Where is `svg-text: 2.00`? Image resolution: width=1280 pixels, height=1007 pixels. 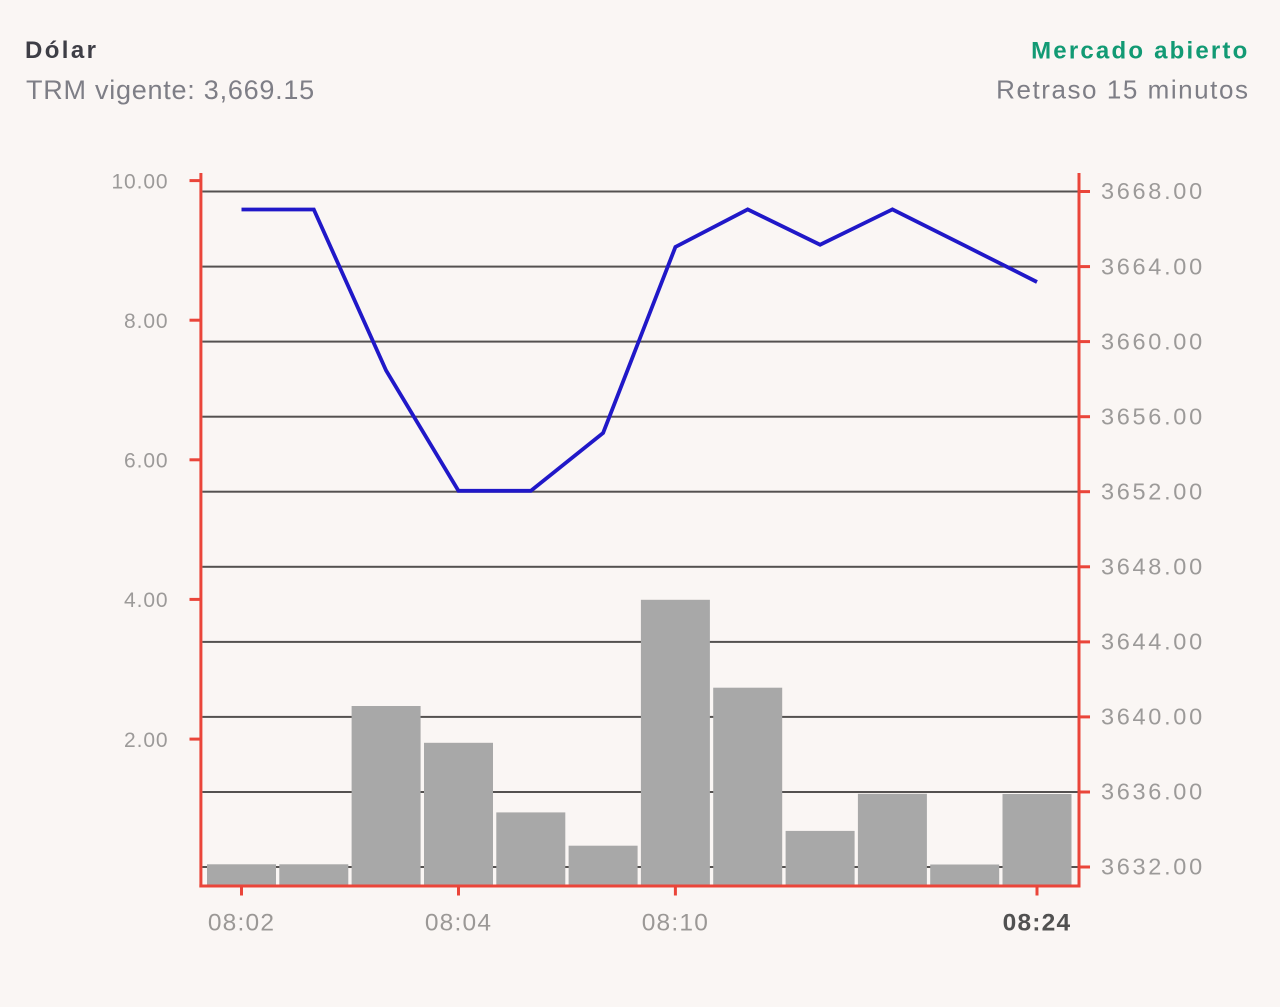 svg-text: 2.00 is located at coordinates (146, 740).